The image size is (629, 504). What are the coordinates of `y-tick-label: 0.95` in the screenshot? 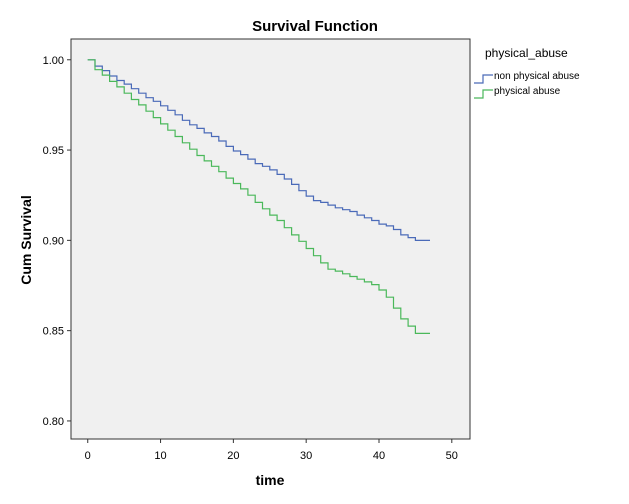 It's located at (53, 151).